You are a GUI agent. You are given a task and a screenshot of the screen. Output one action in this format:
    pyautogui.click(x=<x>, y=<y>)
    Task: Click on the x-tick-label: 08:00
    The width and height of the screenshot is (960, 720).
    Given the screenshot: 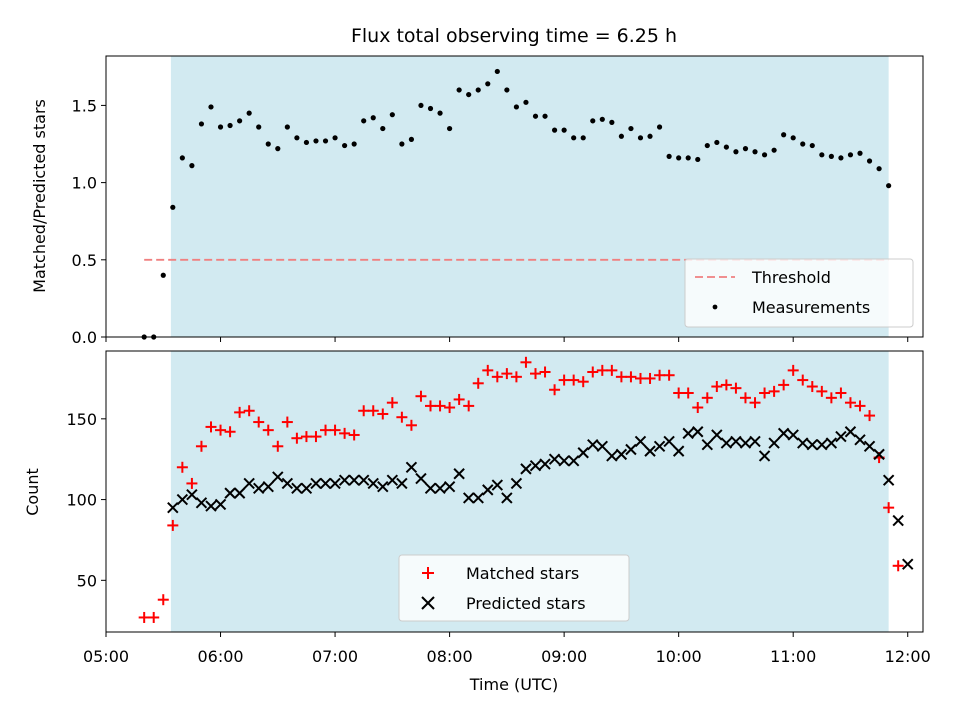 What is the action you would take?
    pyautogui.click(x=450, y=656)
    